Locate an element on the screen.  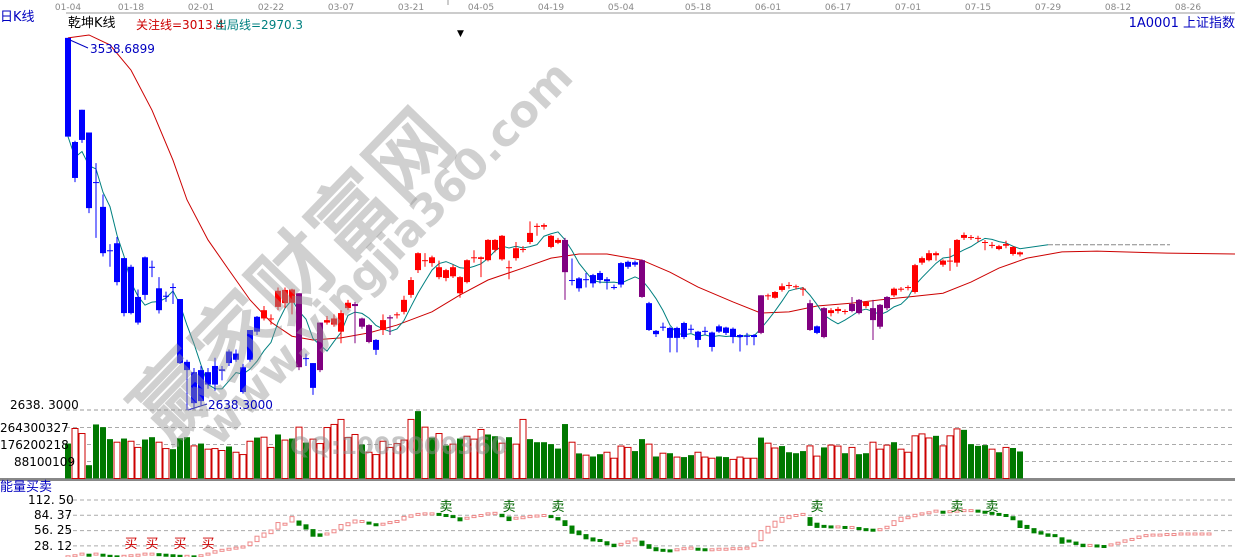
buy-signal-label: 买 is located at coordinates (207, 544).